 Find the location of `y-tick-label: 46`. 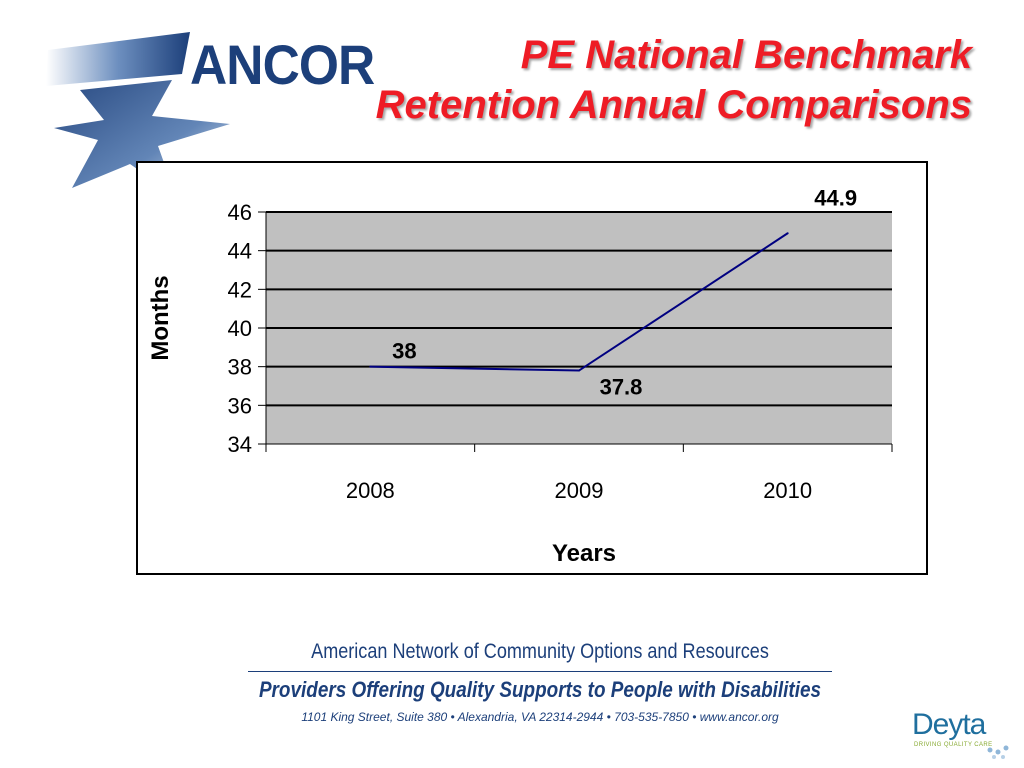

y-tick-label: 46 is located at coordinates (240, 212).